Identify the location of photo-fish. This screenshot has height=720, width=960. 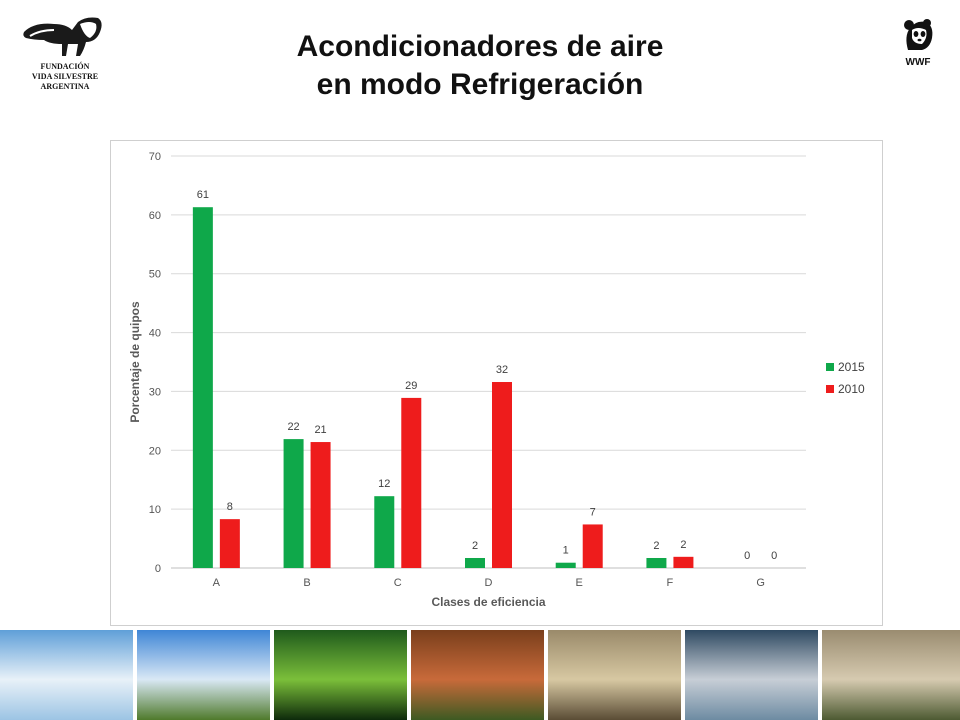
(751, 675).